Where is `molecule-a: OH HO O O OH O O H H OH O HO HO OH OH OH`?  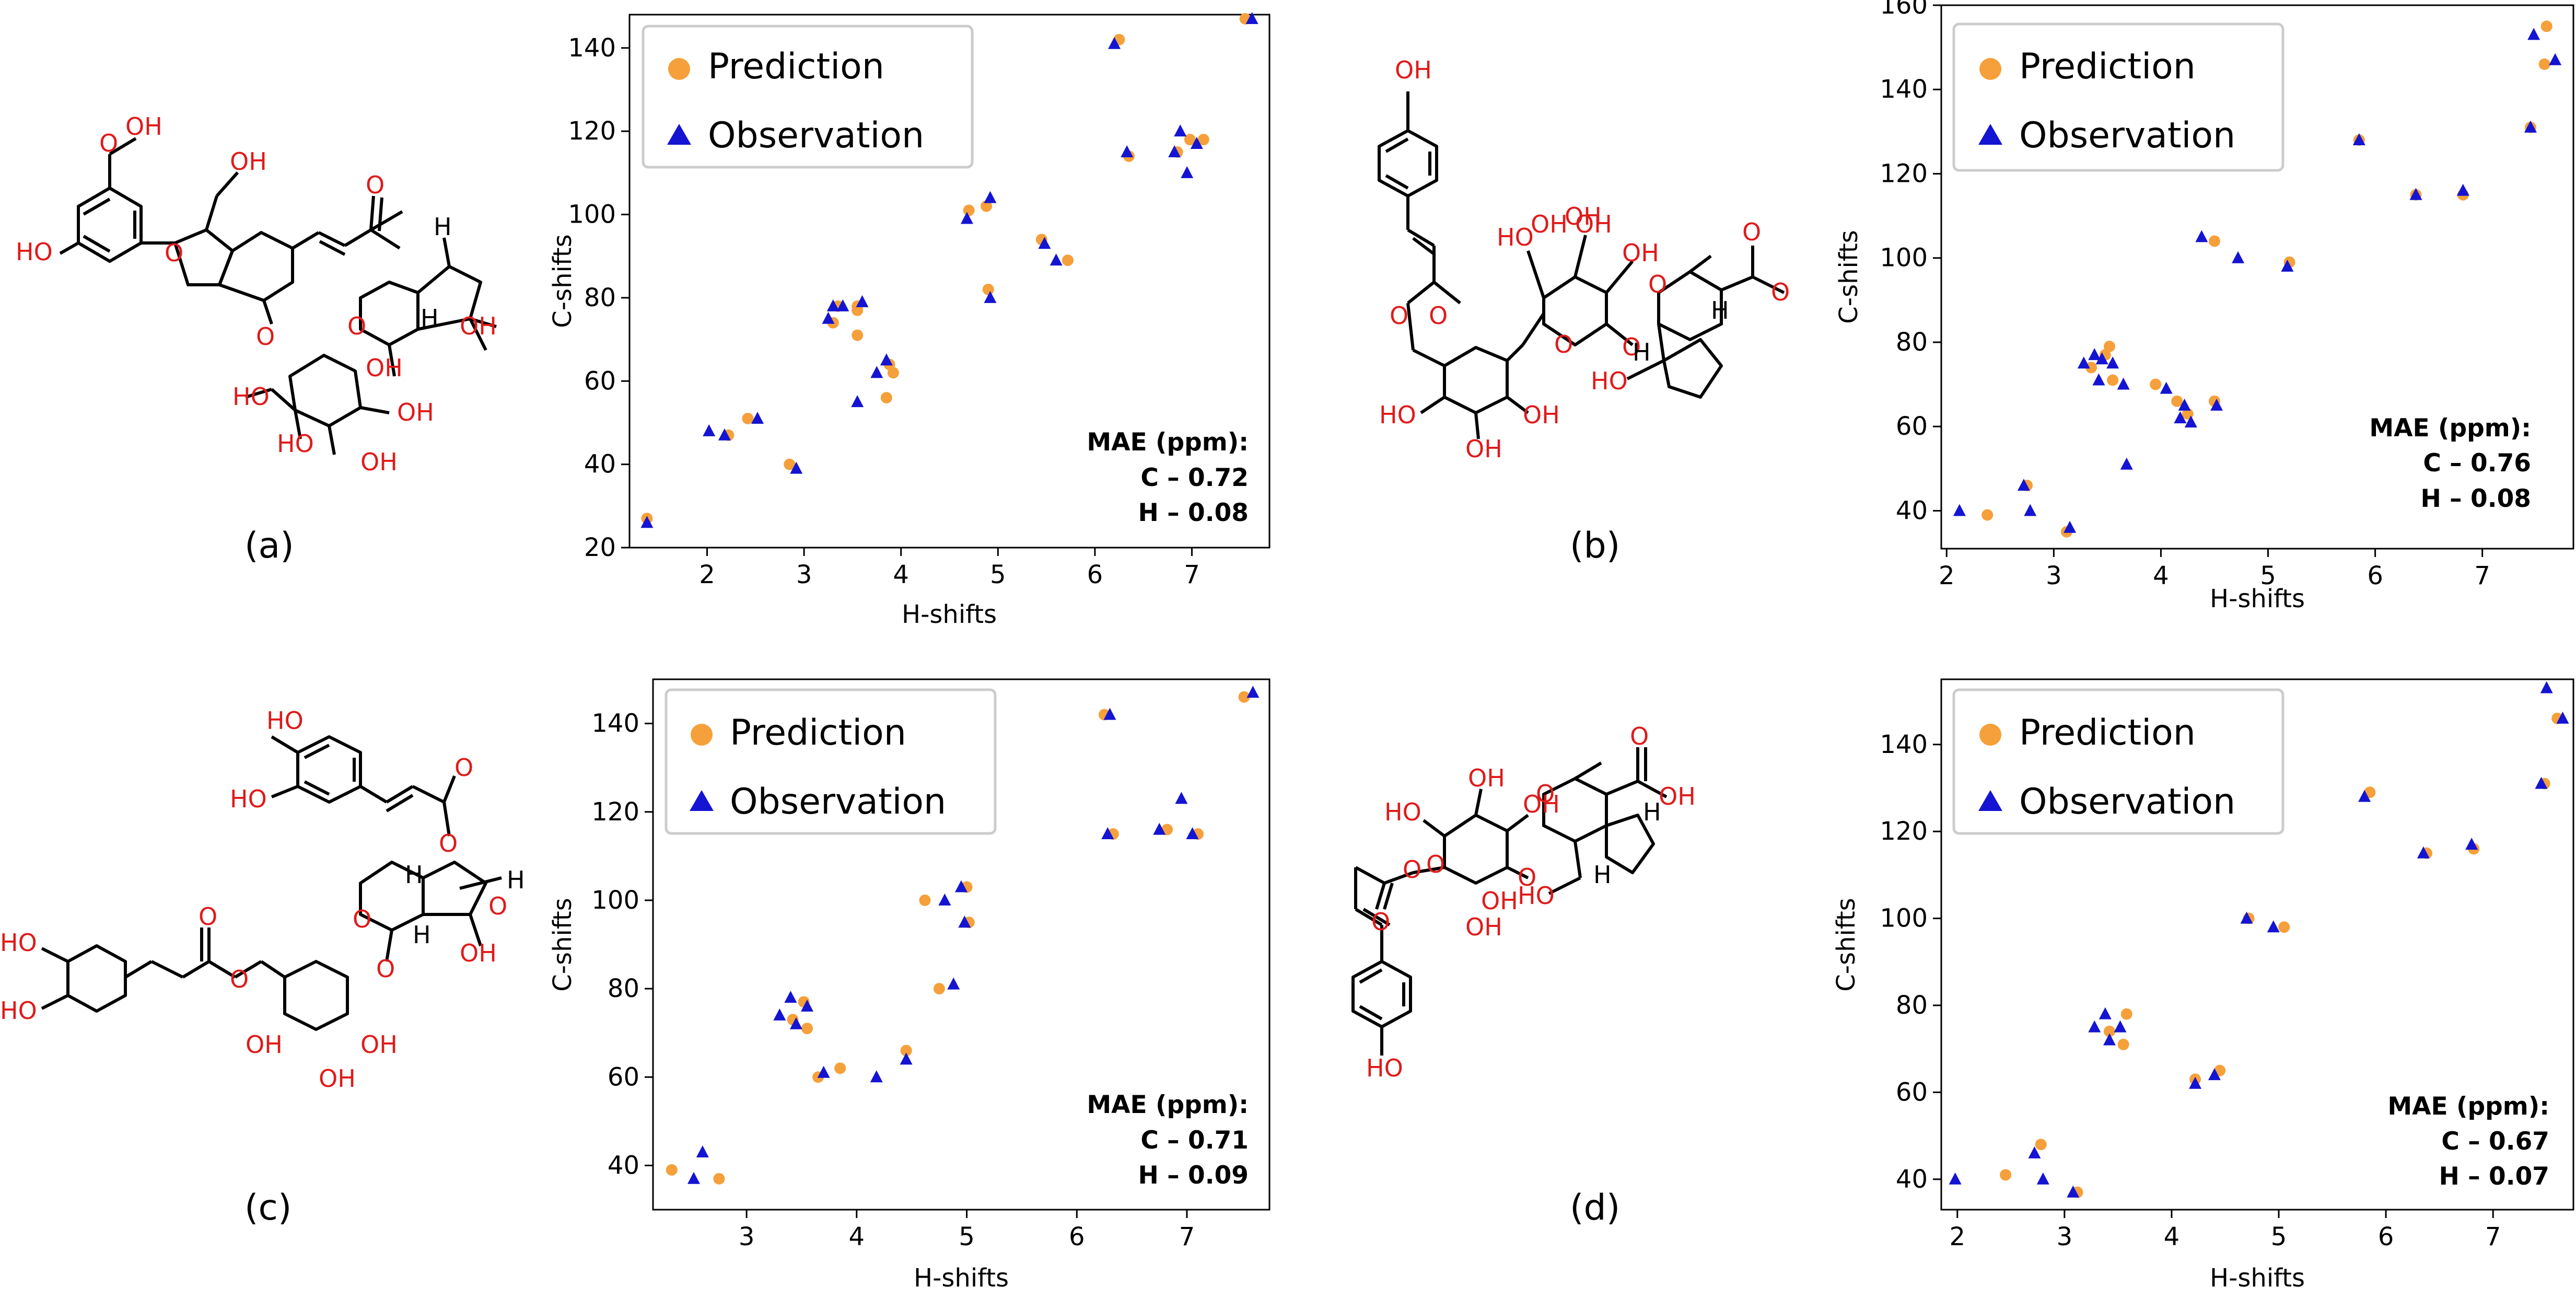 molecule-a: OH HO O O OH O O H H OH O HO HO OH OH OH is located at coordinates (256, 294).